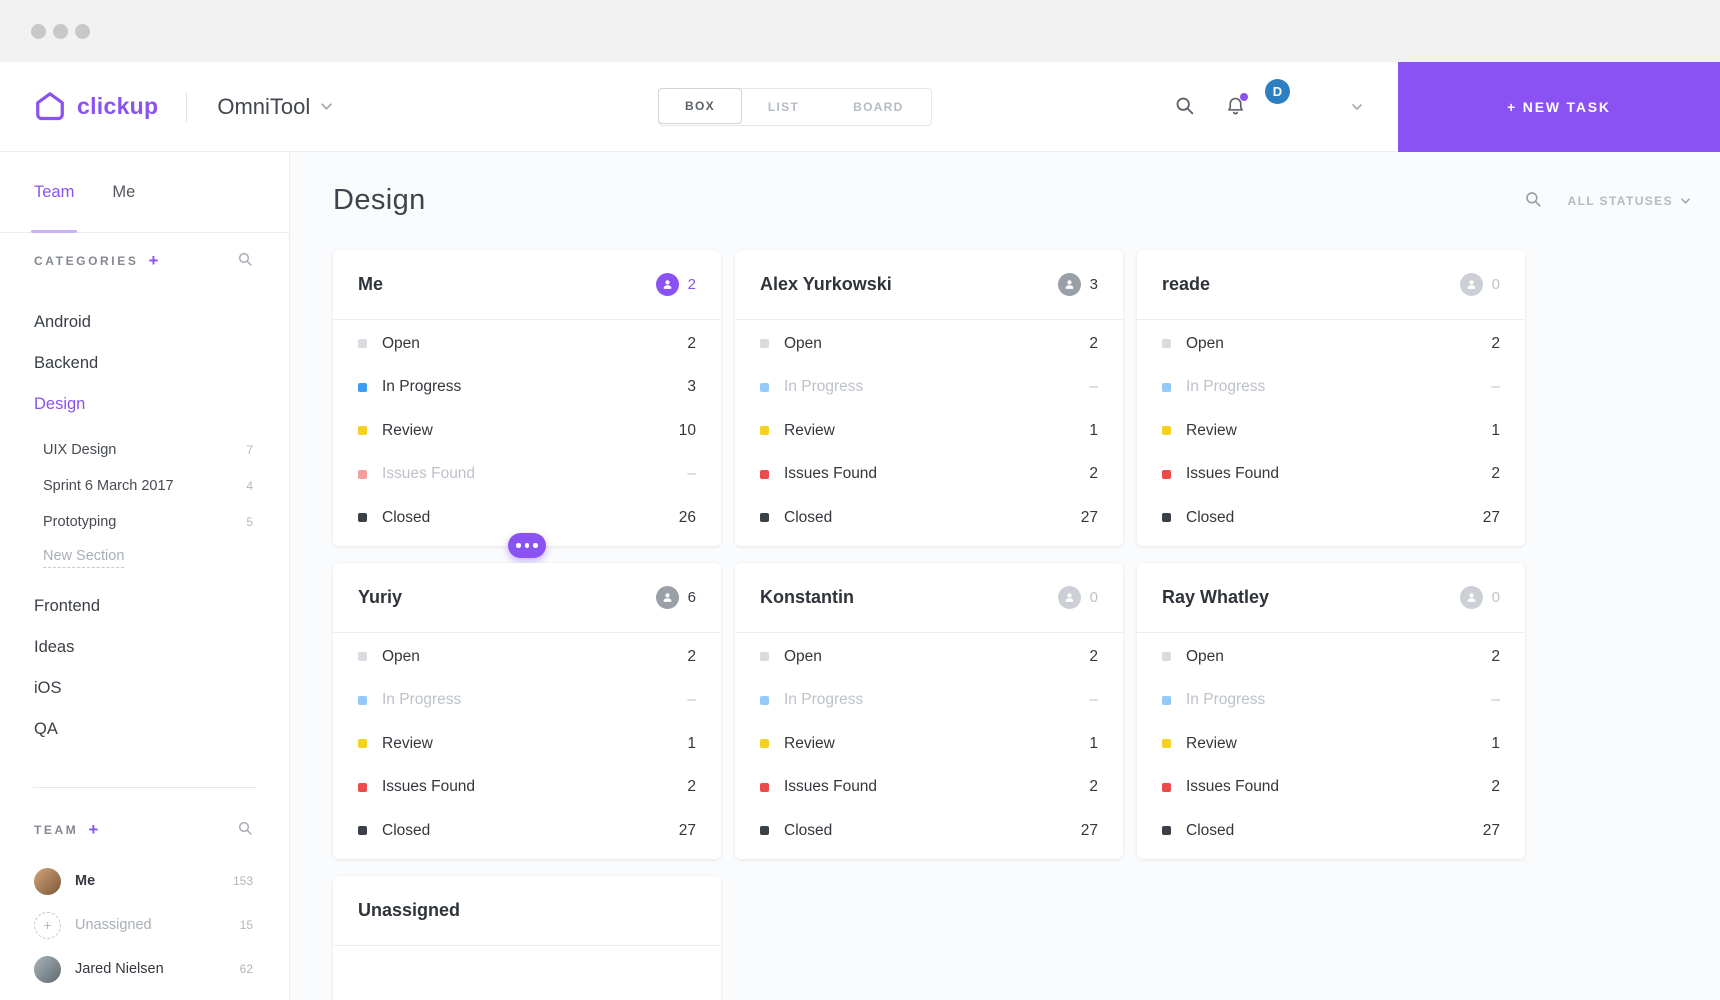 This screenshot has width=1720, height=1000. Describe the element at coordinates (144, 606) in the screenshot. I see `sidebar-category-item: Frontend` at that location.